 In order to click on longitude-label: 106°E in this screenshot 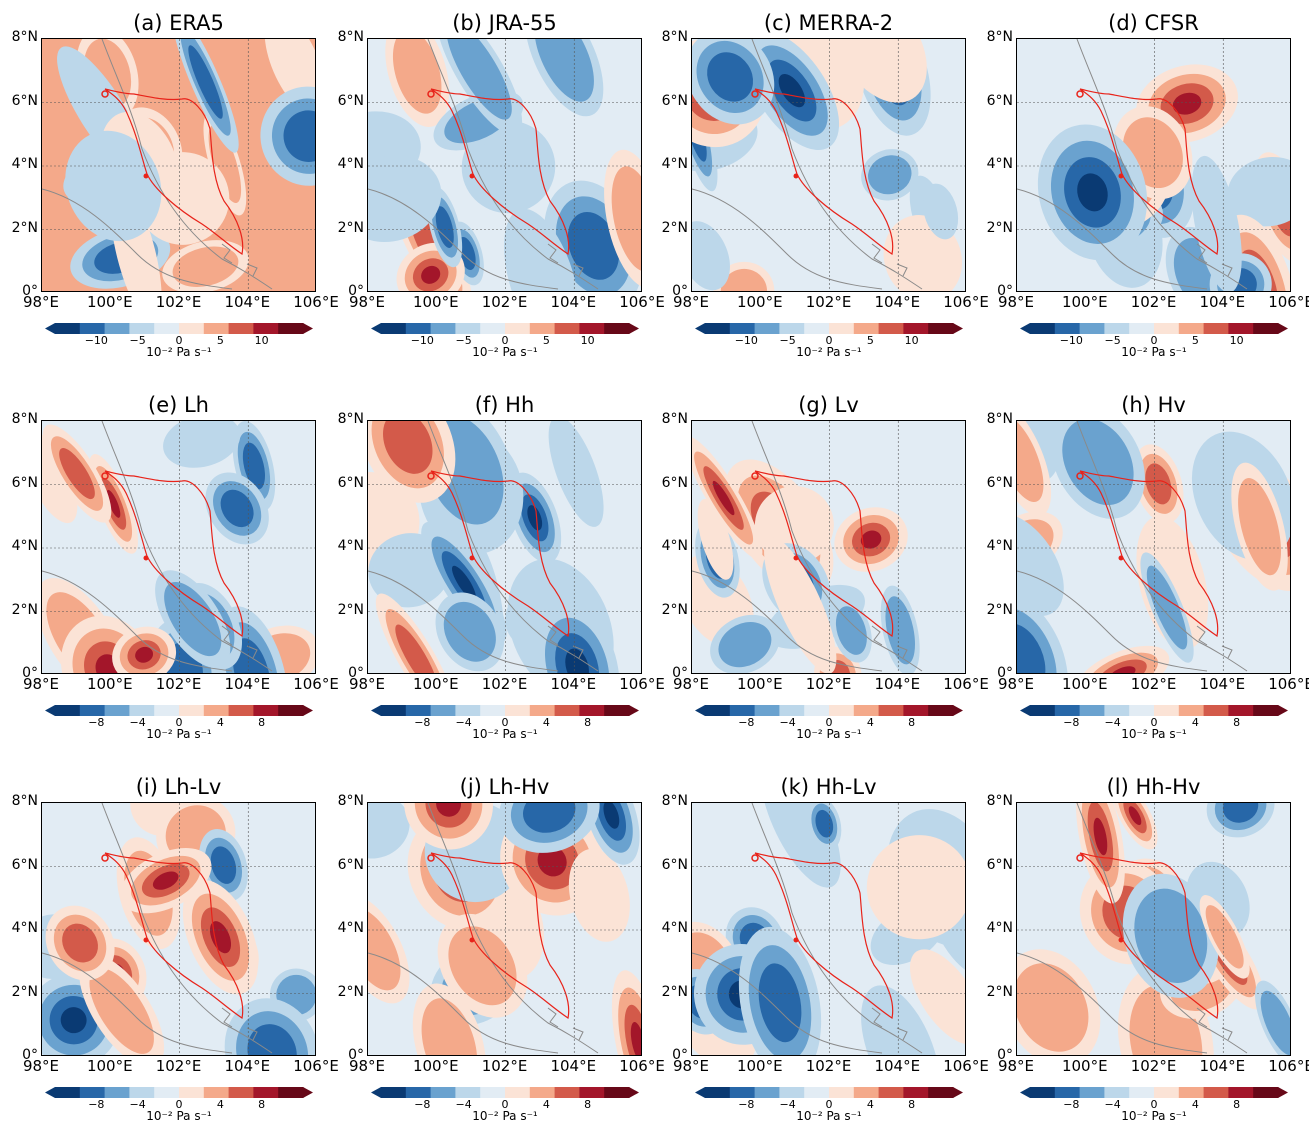, I will do `click(642, 302)`.